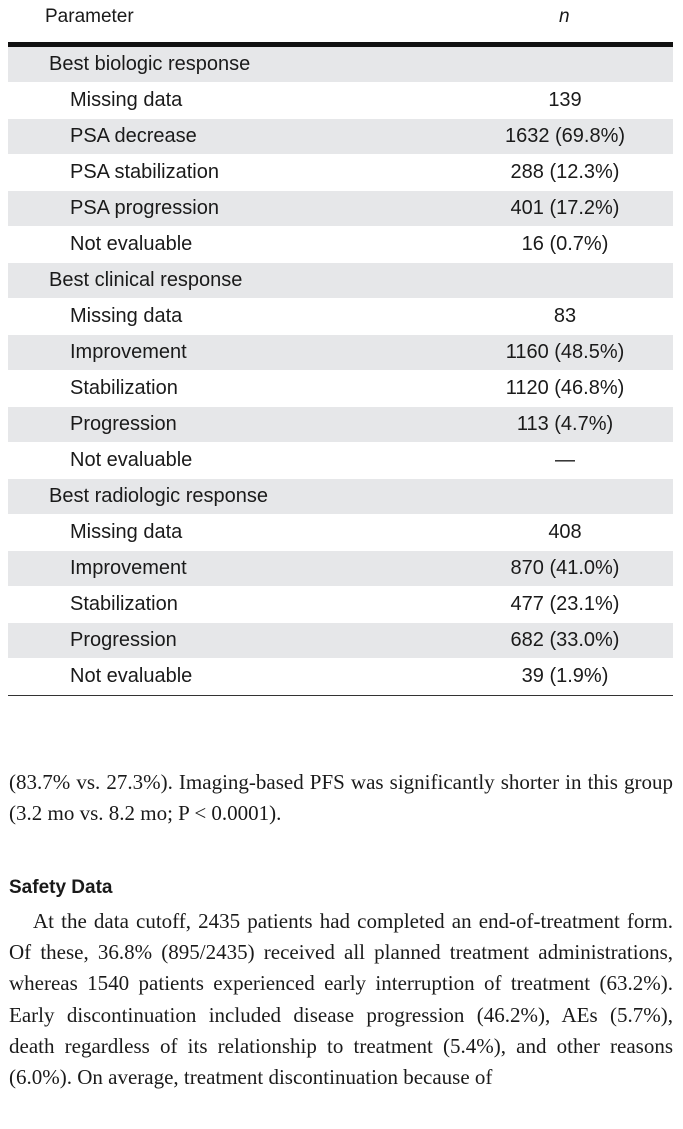  Describe the element at coordinates (565, 604) in the screenshot. I see `row-value: 477 (23.1%)` at that location.